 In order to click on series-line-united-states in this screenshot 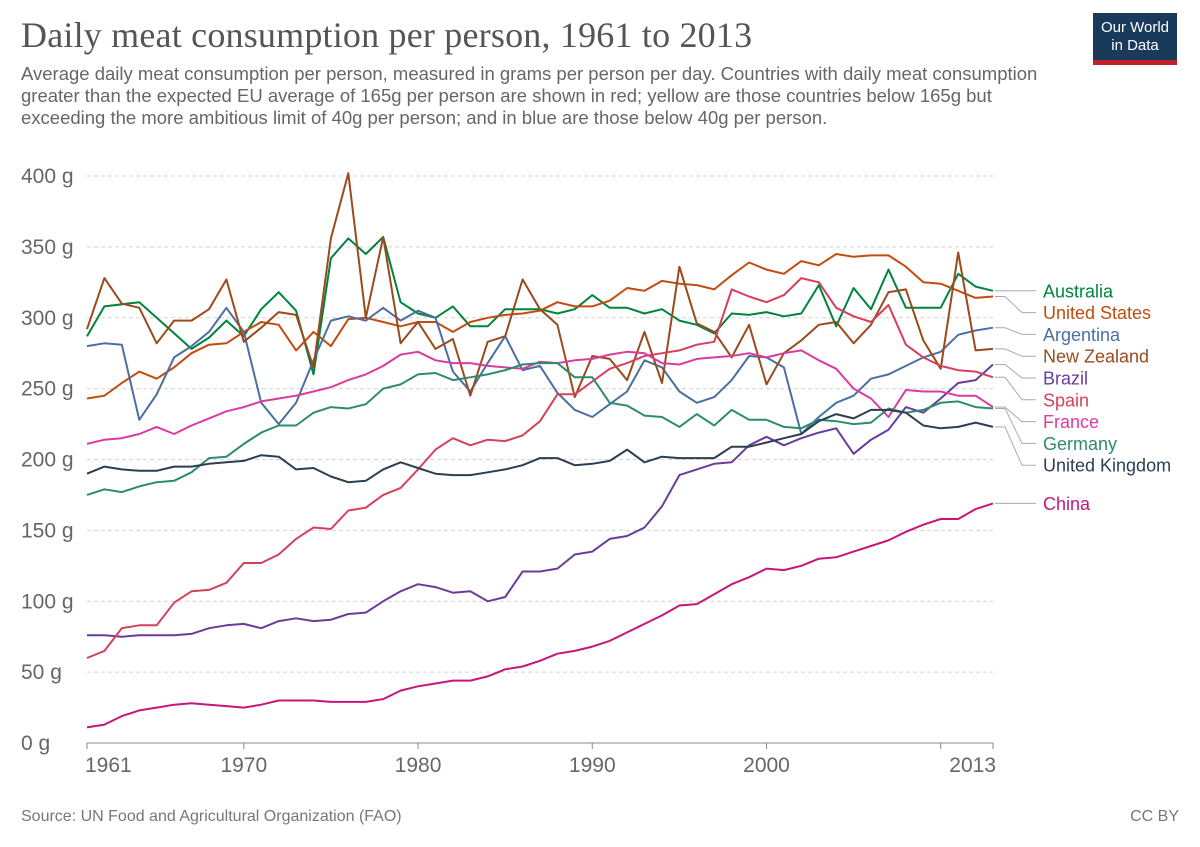, I will do `click(540, 326)`.